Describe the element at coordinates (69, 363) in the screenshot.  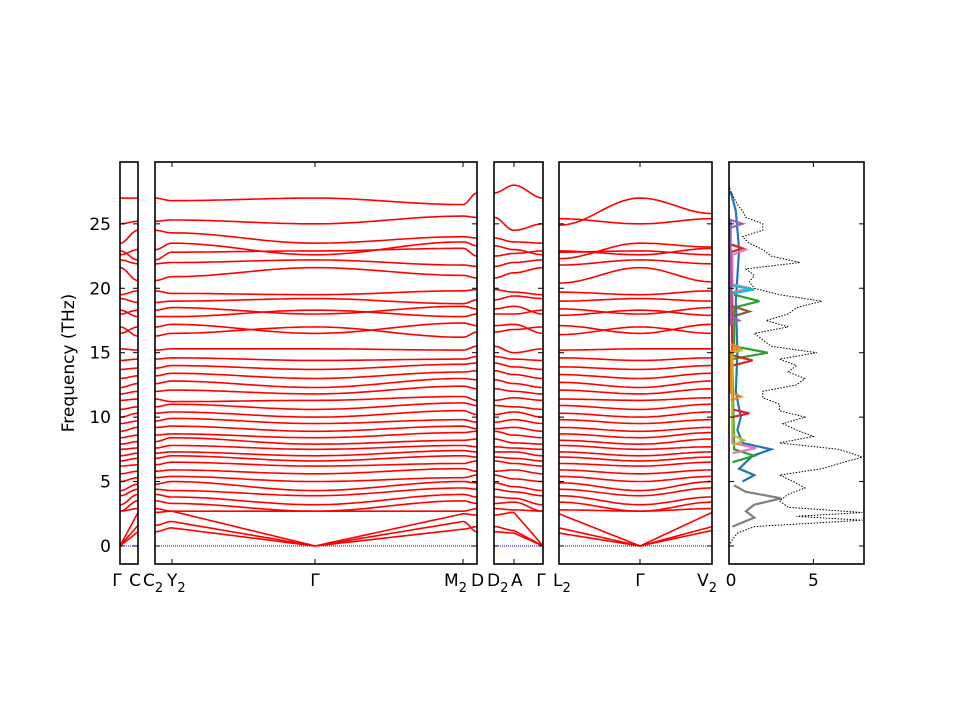
I see `y-axis-label: Frequency (THz)` at that location.